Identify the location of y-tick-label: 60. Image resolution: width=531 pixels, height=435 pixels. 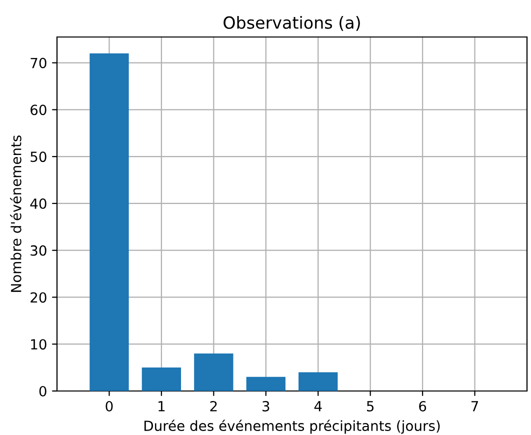
(38, 110).